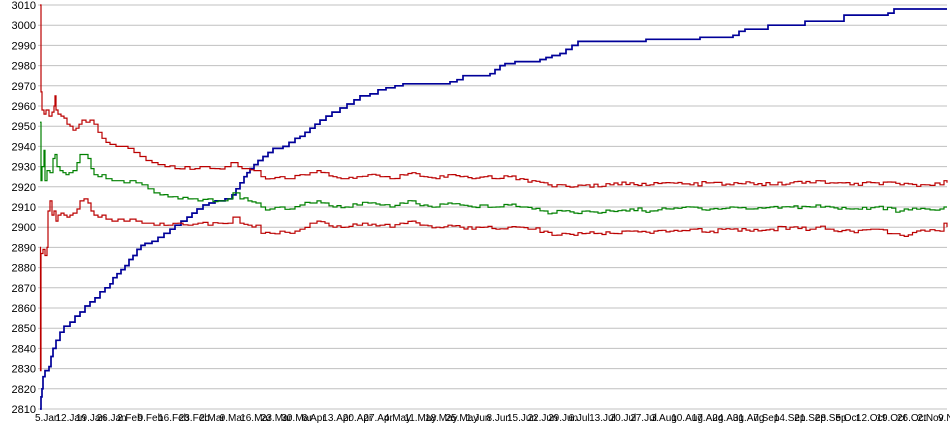 This screenshot has height=440, width=950. Describe the element at coordinates (478, 418) in the screenshot. I see `x-axis-tick-label: 1.Jun` at that location.